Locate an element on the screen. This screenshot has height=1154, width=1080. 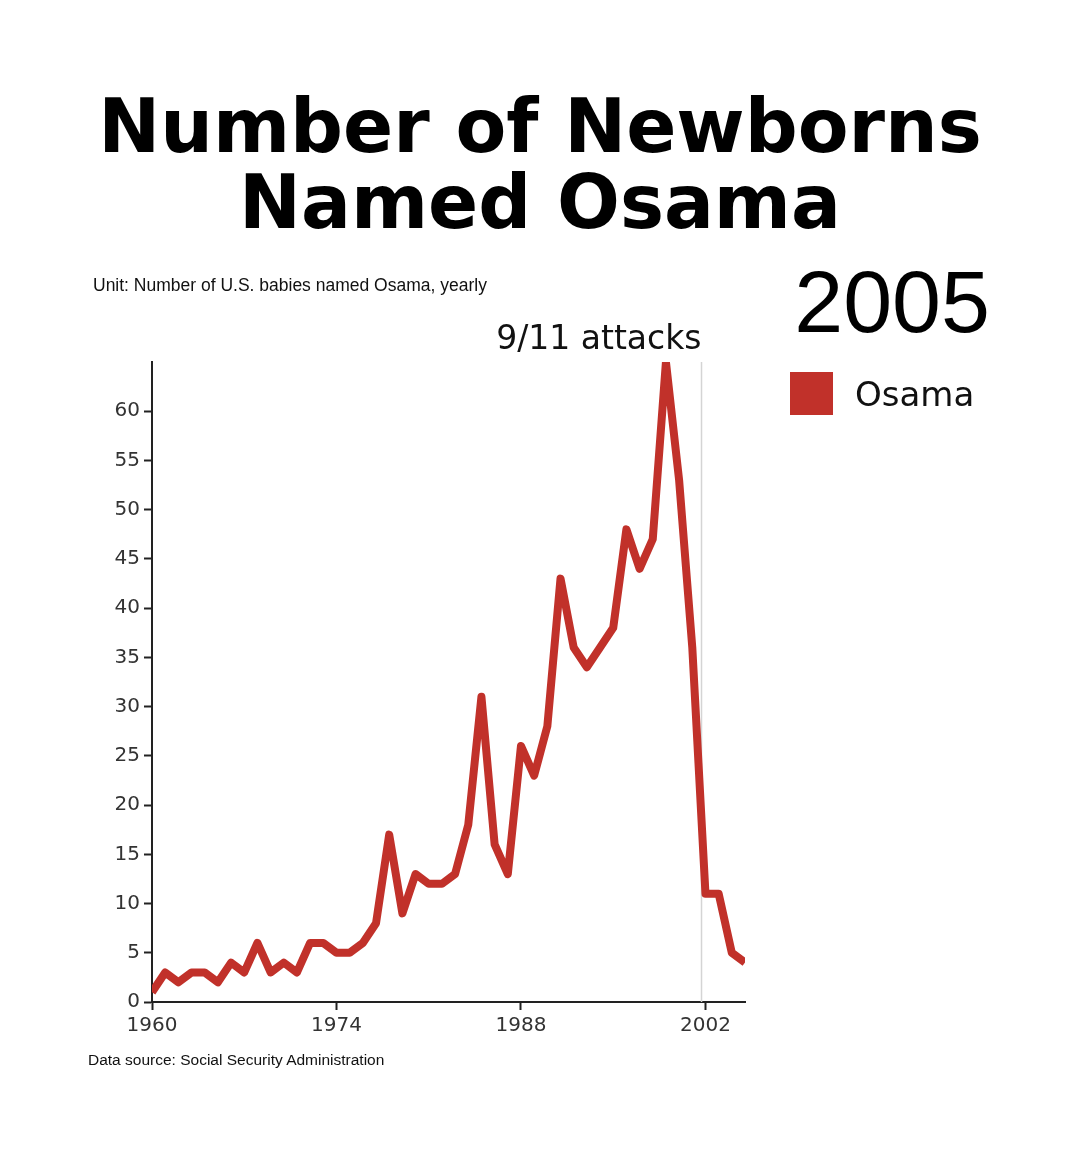
source-note: Data source: Social Security Administration is located at coordinates (236, 1060).